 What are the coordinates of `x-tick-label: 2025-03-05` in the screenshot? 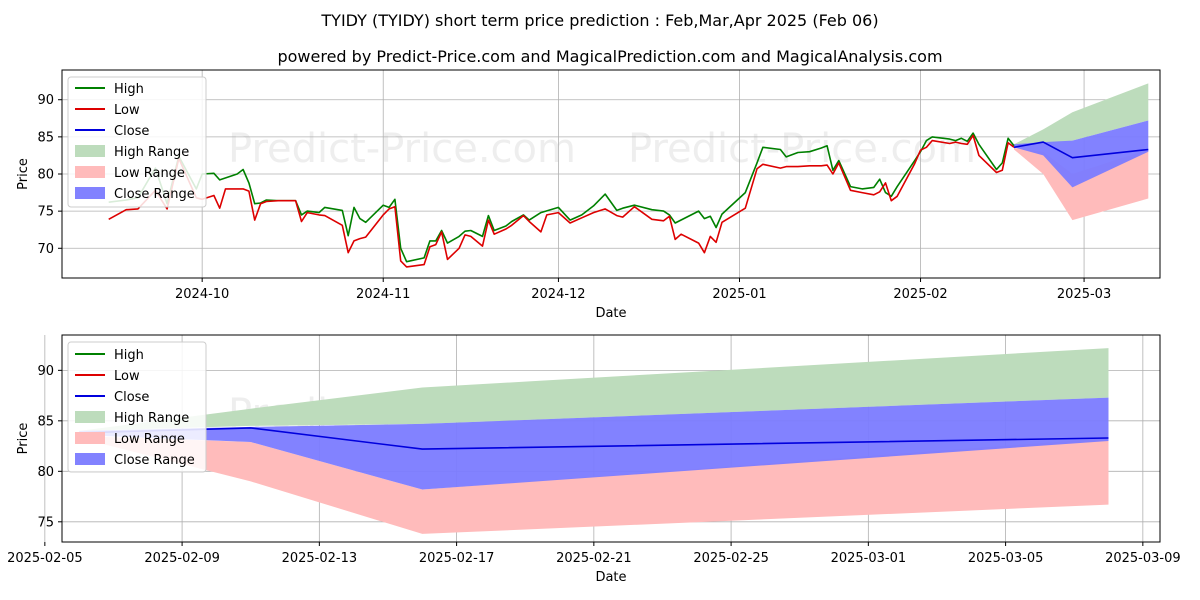 It's located at (1006, 558).